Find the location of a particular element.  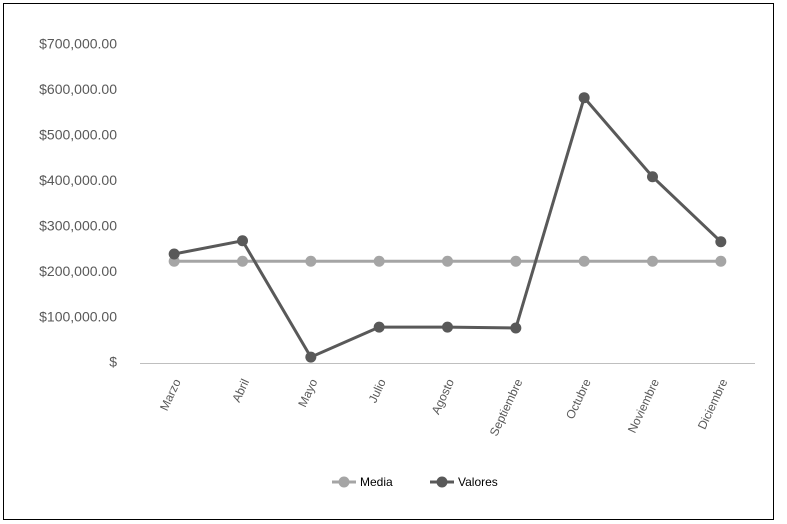

y-tick-label: $200,000.00 is located at coordinates (78, 271).